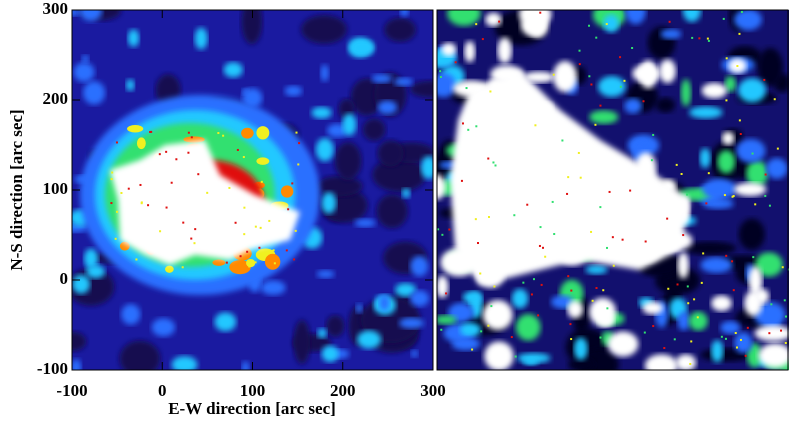 The width and height of the screenshot is (789, 430). What do you see at coordinates (56, 188) in the screenshot?
I see `y-tick-label: 100` at bounding box center [56, 188].